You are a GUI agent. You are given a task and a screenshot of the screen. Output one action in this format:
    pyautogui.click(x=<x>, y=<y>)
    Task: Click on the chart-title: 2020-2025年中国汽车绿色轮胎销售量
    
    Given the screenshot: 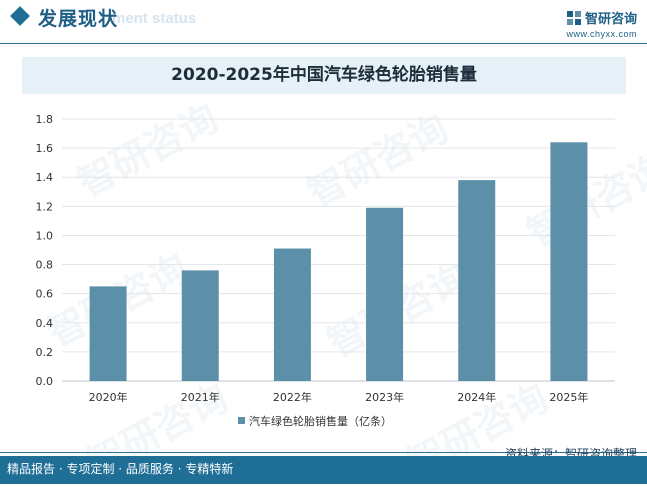 What is the action you would take?
    pyautogui.click(x=324, y=75)
    